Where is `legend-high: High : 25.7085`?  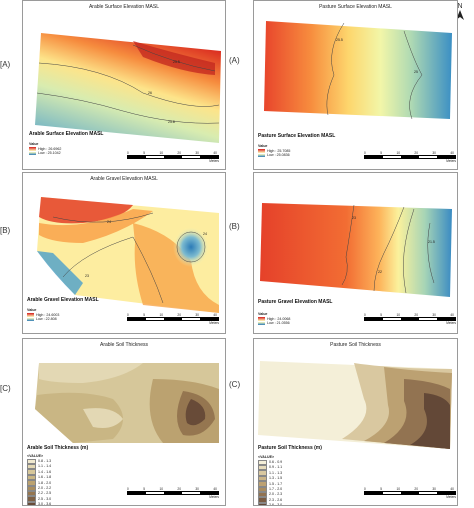
legend-high: High : 25.7085 is located at coordinates (279, 150).